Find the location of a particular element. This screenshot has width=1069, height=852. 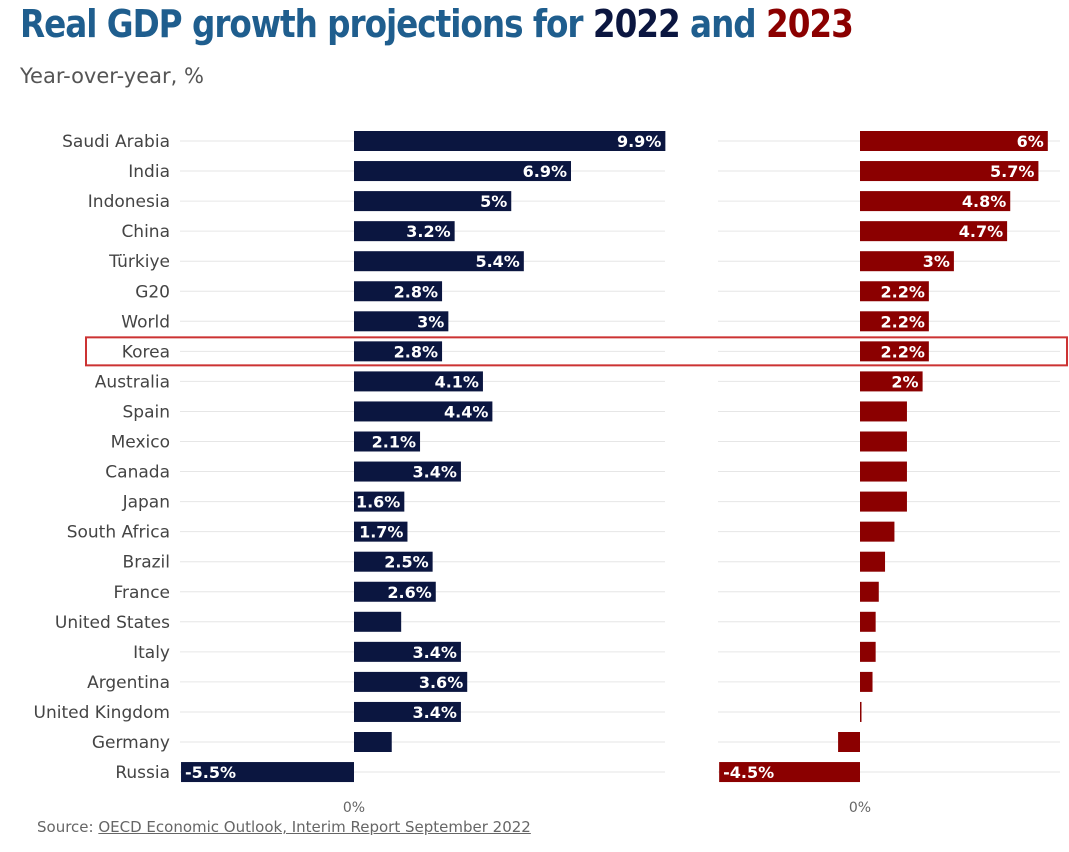

title-and: and is located at coordinates (723, 24).